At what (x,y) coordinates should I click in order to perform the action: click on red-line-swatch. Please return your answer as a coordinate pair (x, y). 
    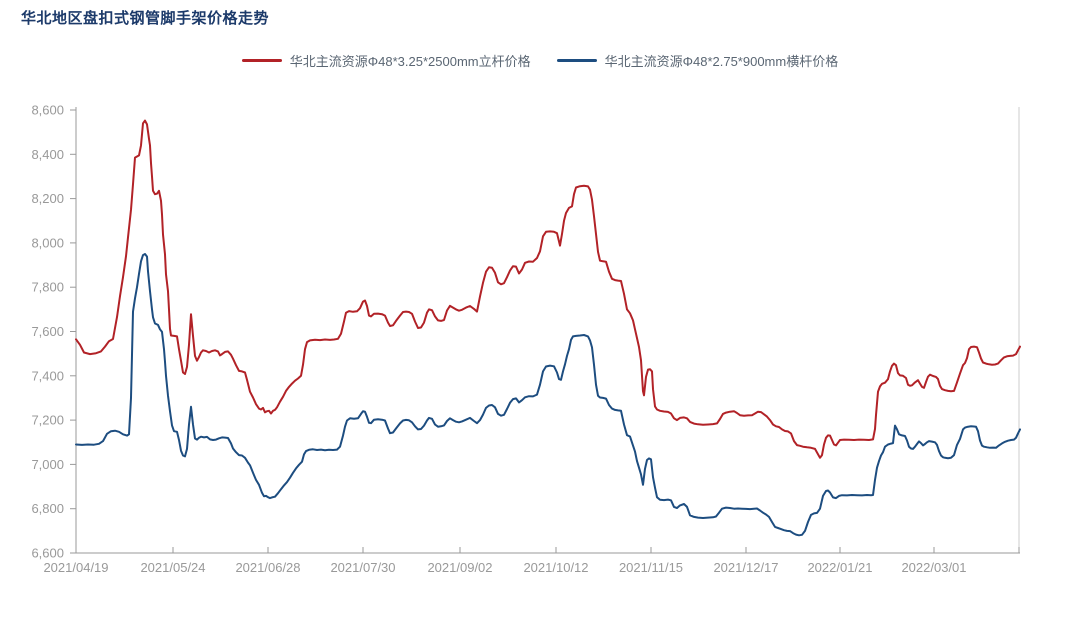
    Looking at the image, I should click on (261, 60).